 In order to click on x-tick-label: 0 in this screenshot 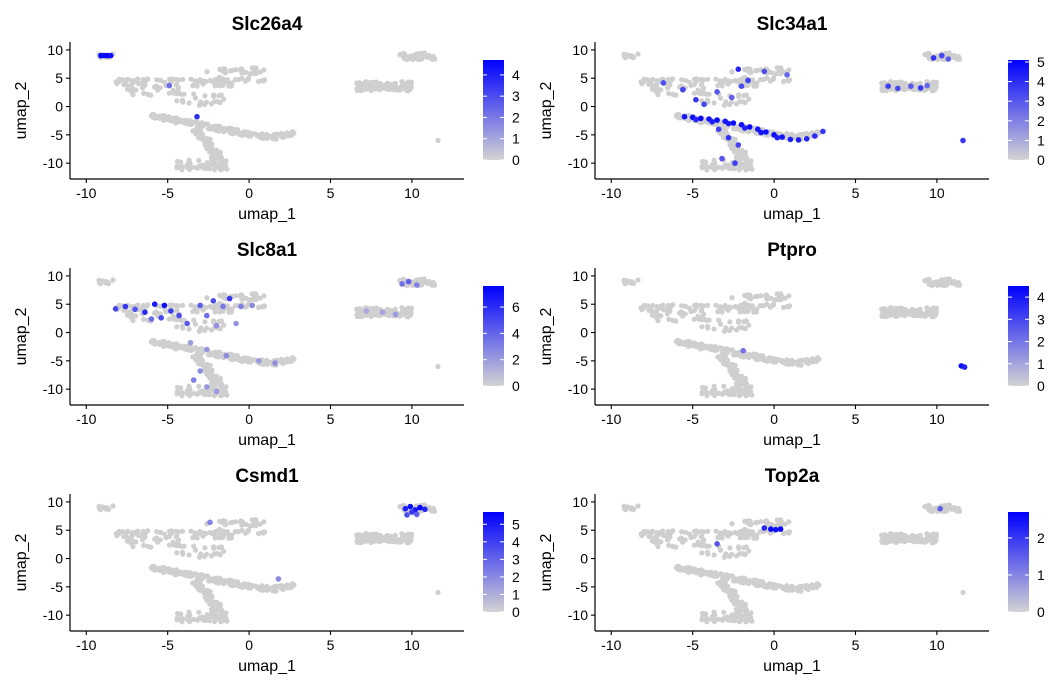, I will do `click(249, 193)`.